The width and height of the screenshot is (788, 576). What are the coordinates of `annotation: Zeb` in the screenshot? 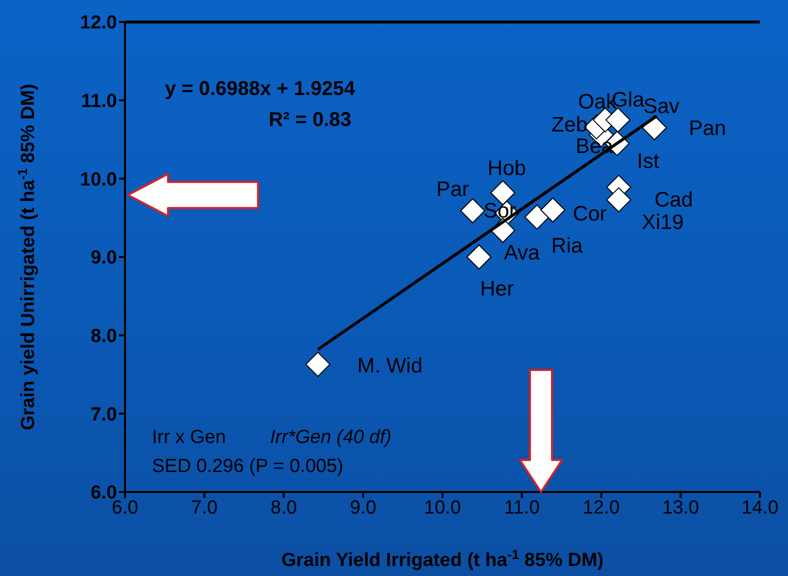 It's located at (569, 124).